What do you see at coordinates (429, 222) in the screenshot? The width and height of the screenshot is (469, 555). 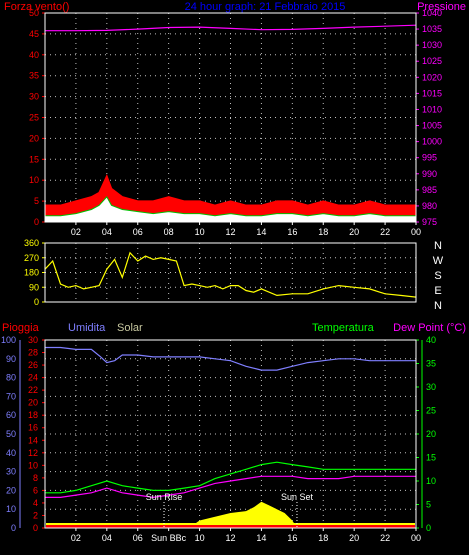 I see `pressure-axis-tick-label: 975` at bounding box center [429, 222].